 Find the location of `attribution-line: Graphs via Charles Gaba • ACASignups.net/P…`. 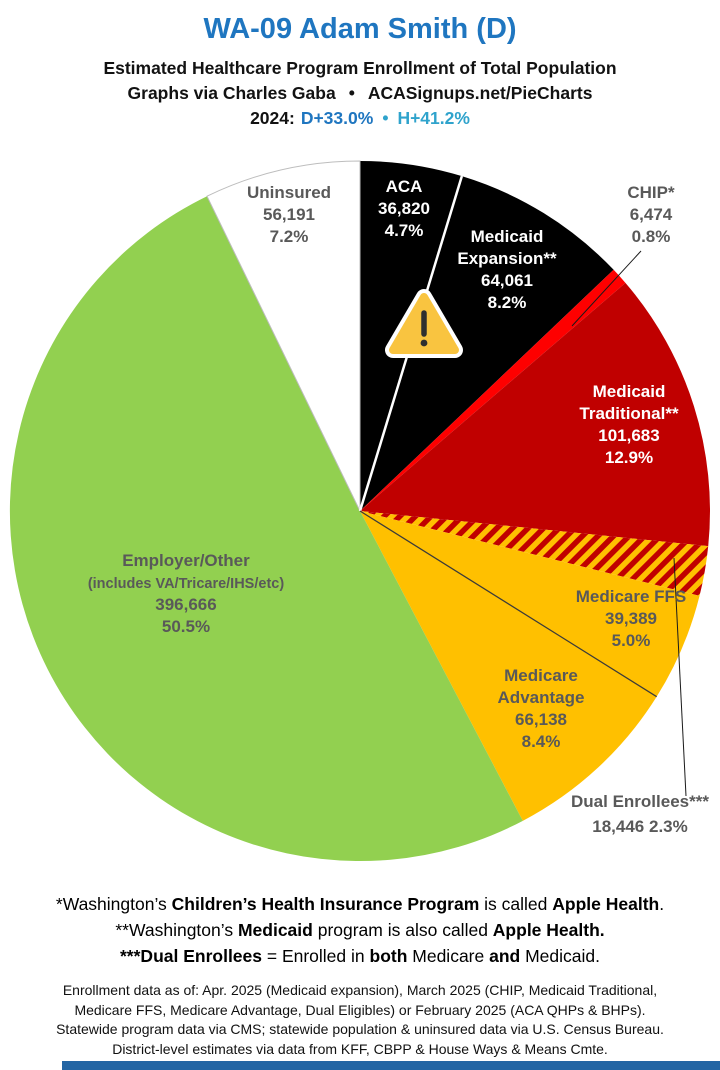

attribution-line: Graphs via Charles Gaba • ACASignups.net/P… is located at coordinates (360, 93).